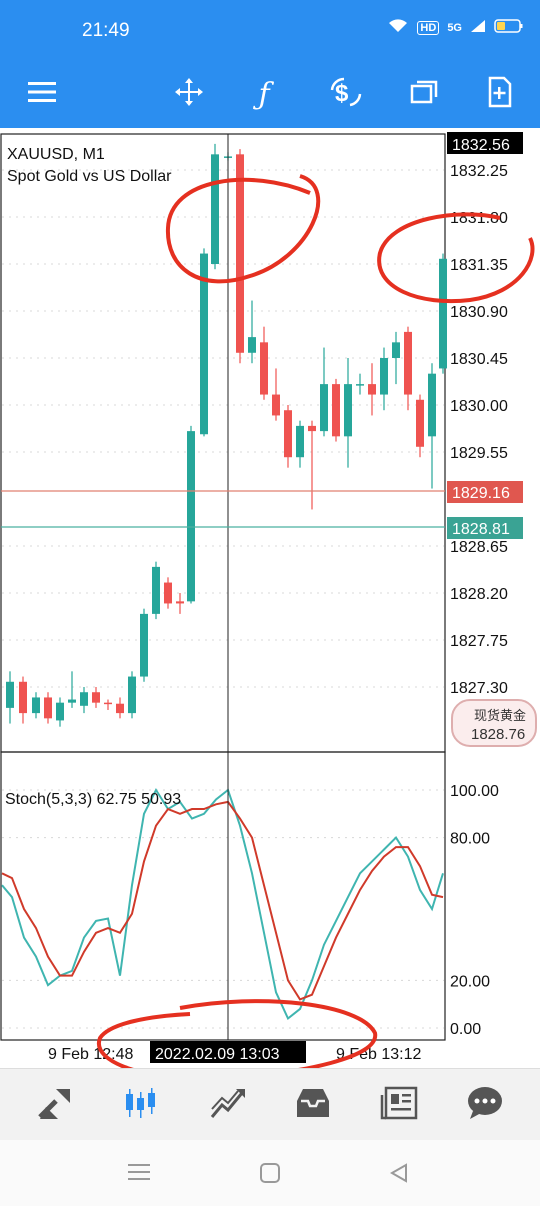 The width and height of the screenshot is (540, 1206). I want to click on nav-news, so click(399, 1105).